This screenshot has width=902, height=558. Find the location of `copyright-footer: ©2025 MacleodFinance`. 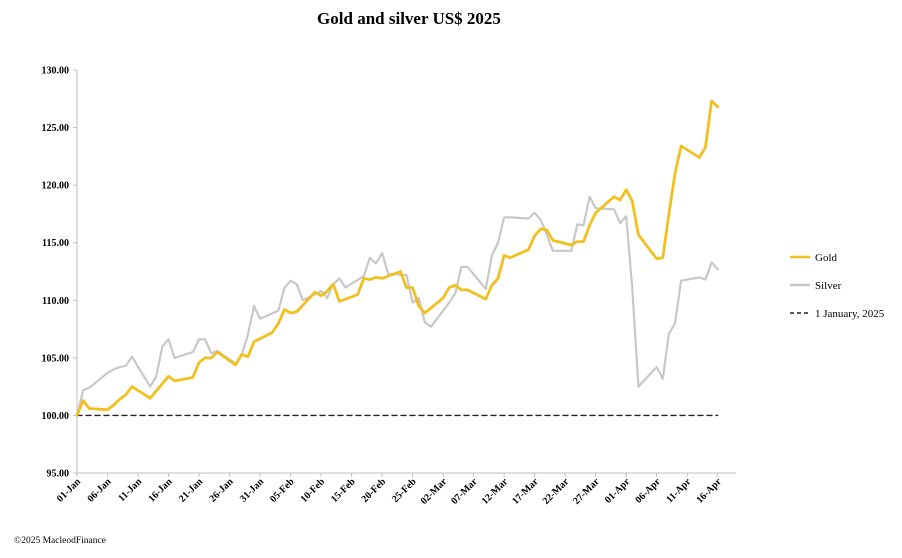

copyright-footer: ©2025 MacleodFinance is located at coordinates (60, 540).